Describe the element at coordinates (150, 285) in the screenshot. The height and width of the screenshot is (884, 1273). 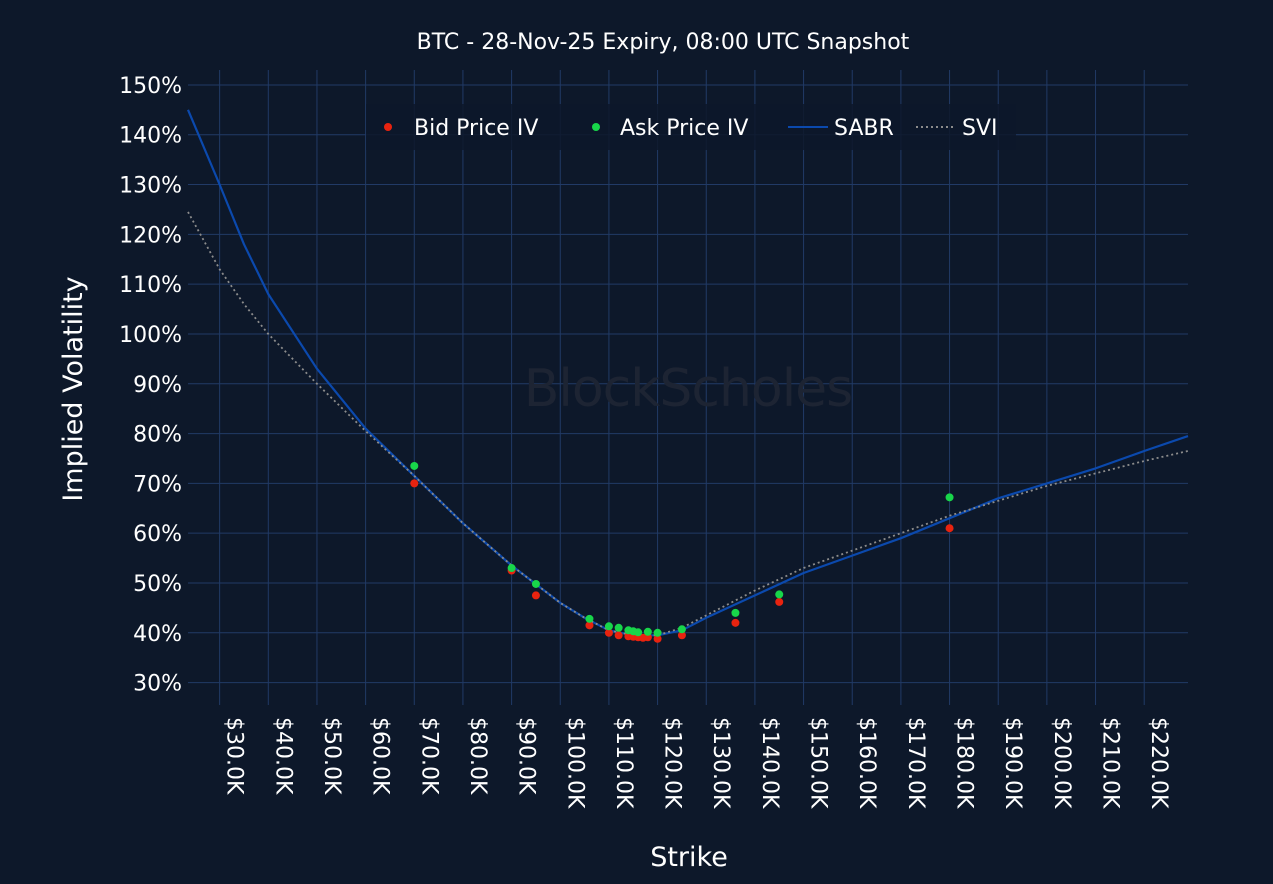
I see `y-tick-label: 110%` at that location.